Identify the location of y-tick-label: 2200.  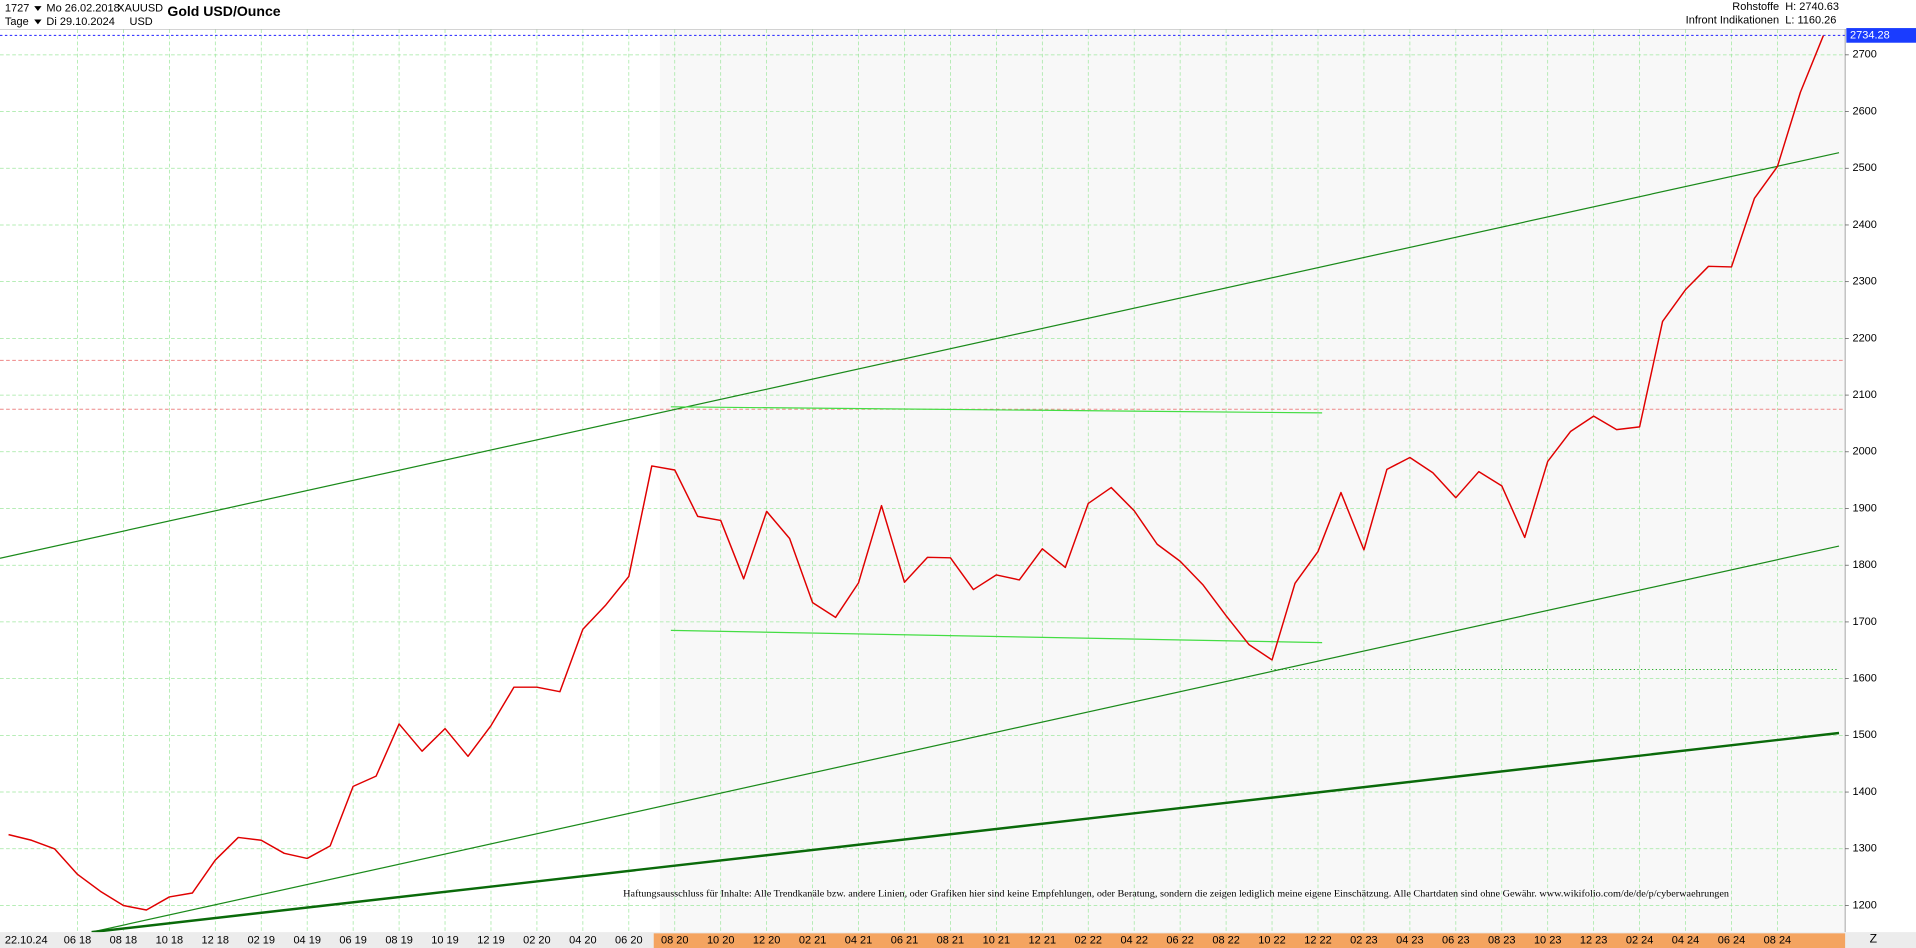
(1864, 338).